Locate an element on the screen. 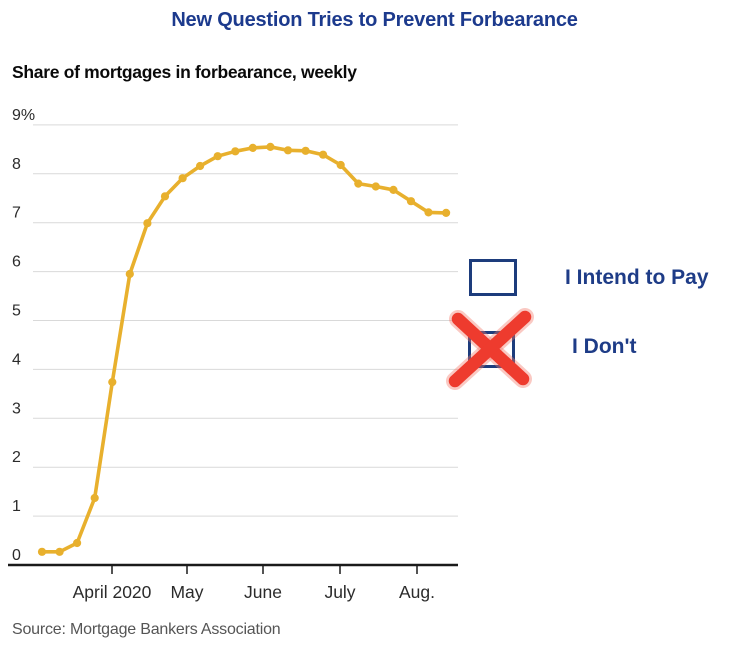 The width and height of the screenshot is (749, 651). y-tick-label: 4 is located at coordinates (16, 359).